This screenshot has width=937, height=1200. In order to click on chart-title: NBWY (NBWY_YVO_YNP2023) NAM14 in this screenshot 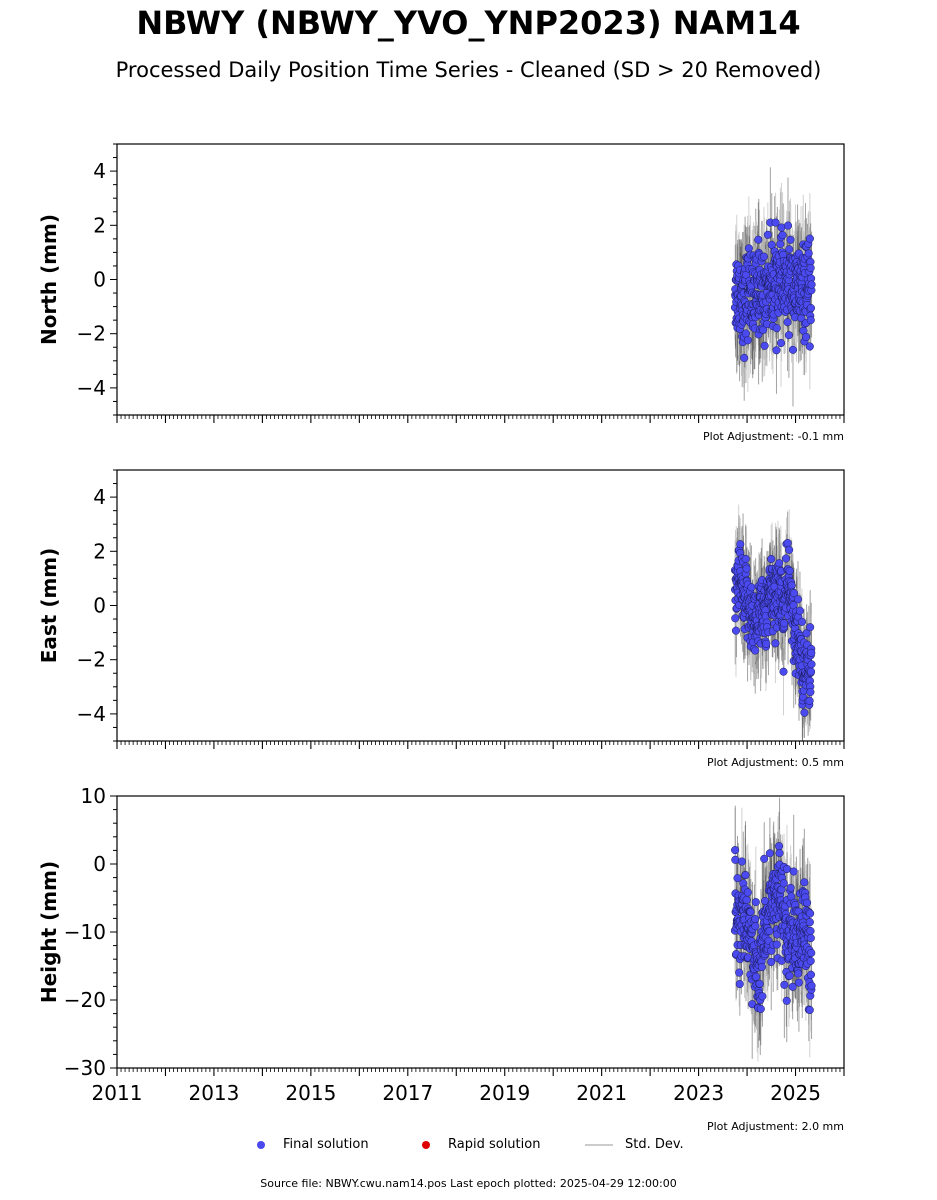, I will do `click(468, 23)`.